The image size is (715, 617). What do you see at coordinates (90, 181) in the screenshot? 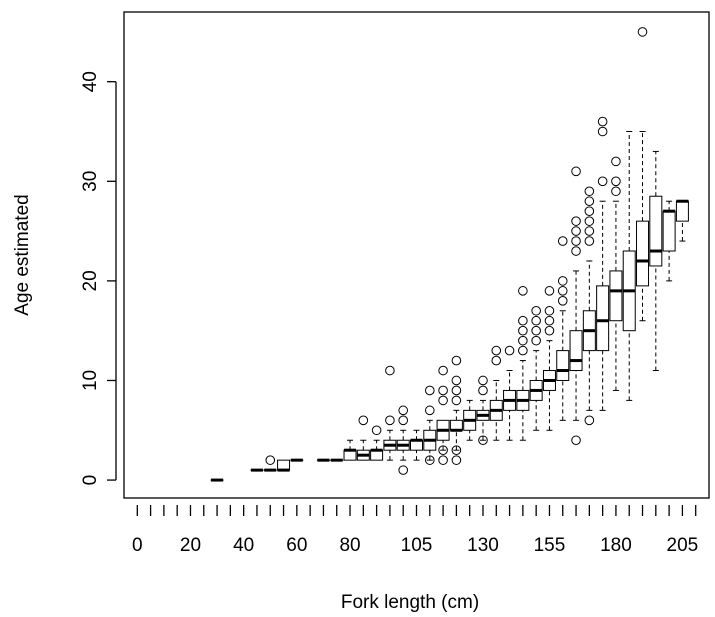
I see `y-tick-label: 30` at bounding box center [90, 181].